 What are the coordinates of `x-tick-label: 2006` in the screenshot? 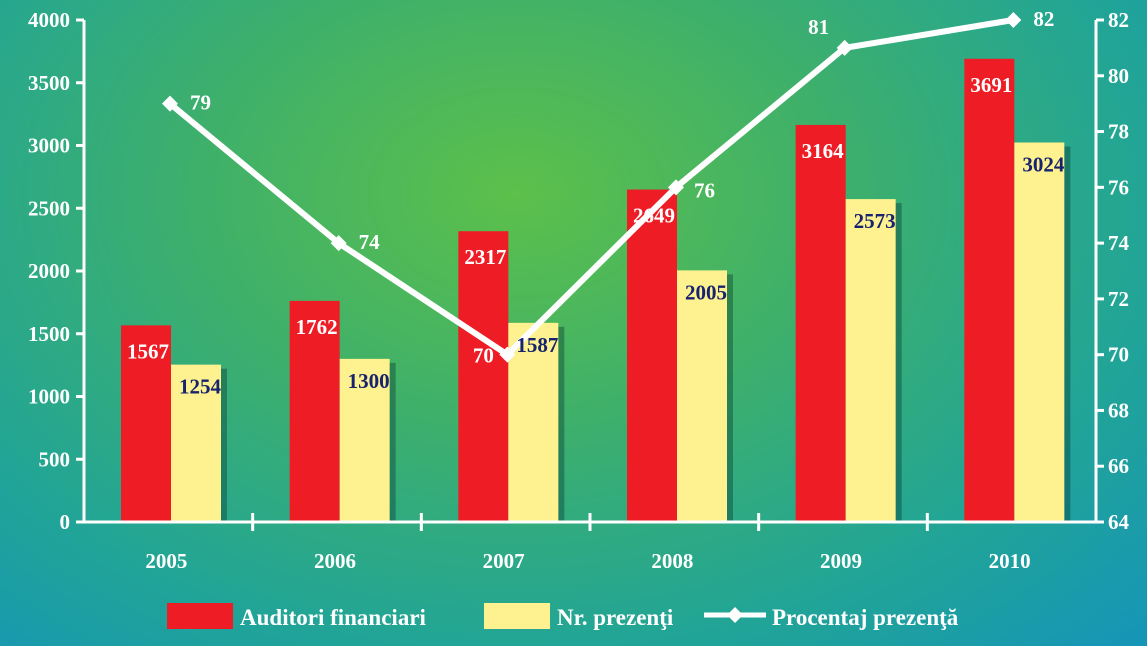 It's located at (335, 561).